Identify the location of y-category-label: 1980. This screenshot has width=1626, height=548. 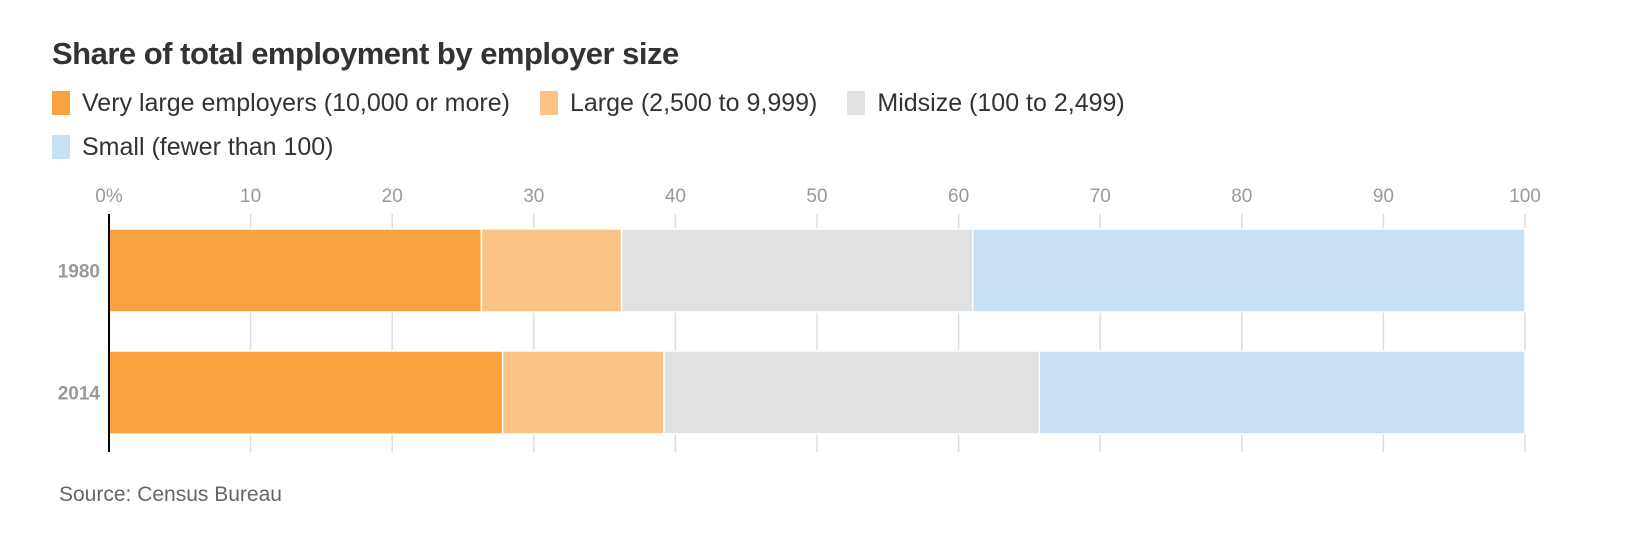
(79, 272).